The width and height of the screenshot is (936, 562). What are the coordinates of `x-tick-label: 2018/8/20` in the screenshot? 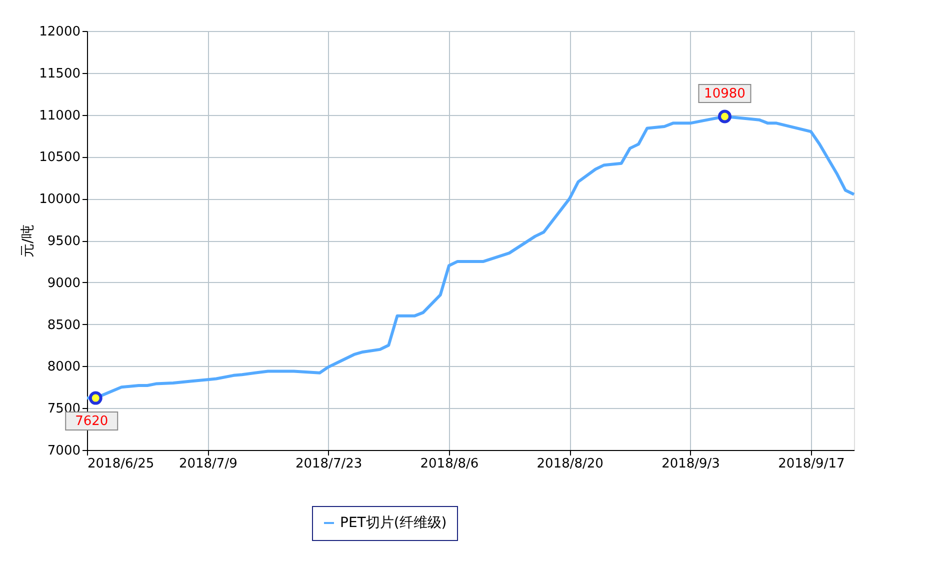 It's located at (570, 464).